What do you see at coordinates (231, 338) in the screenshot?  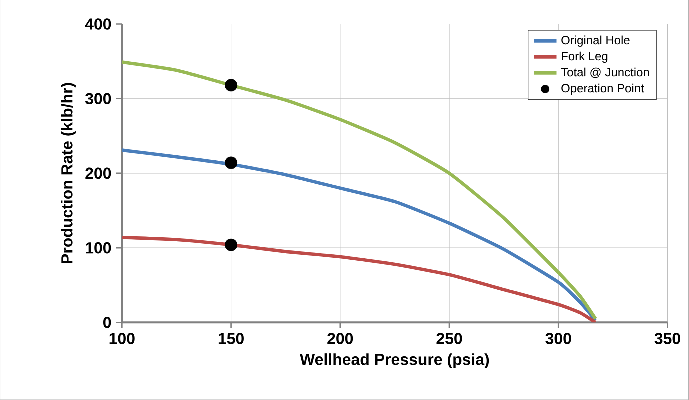 I see `x-tick-label: 150` at bounding box center [231, 338].